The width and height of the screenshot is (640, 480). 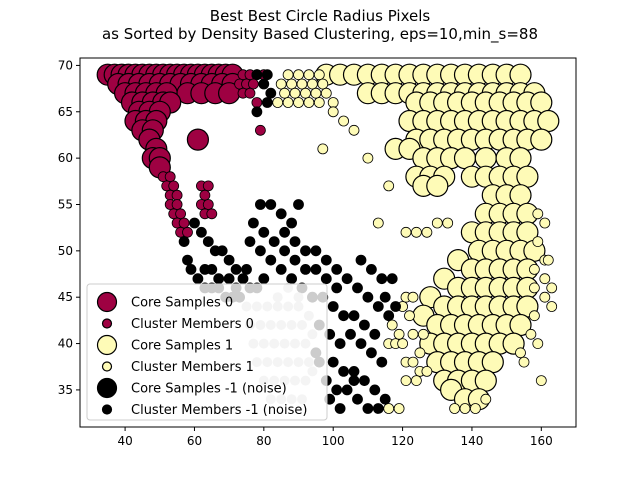 I want to click on y-tick-label: 70, so click(x=65, y=65).